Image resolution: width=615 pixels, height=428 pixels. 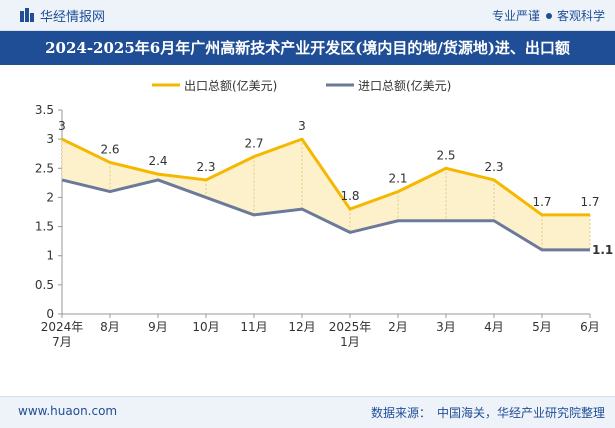 I want to click on data-source: 数据来源： 中国海关，华经产业研究院整理, so click(x=485, y=412).